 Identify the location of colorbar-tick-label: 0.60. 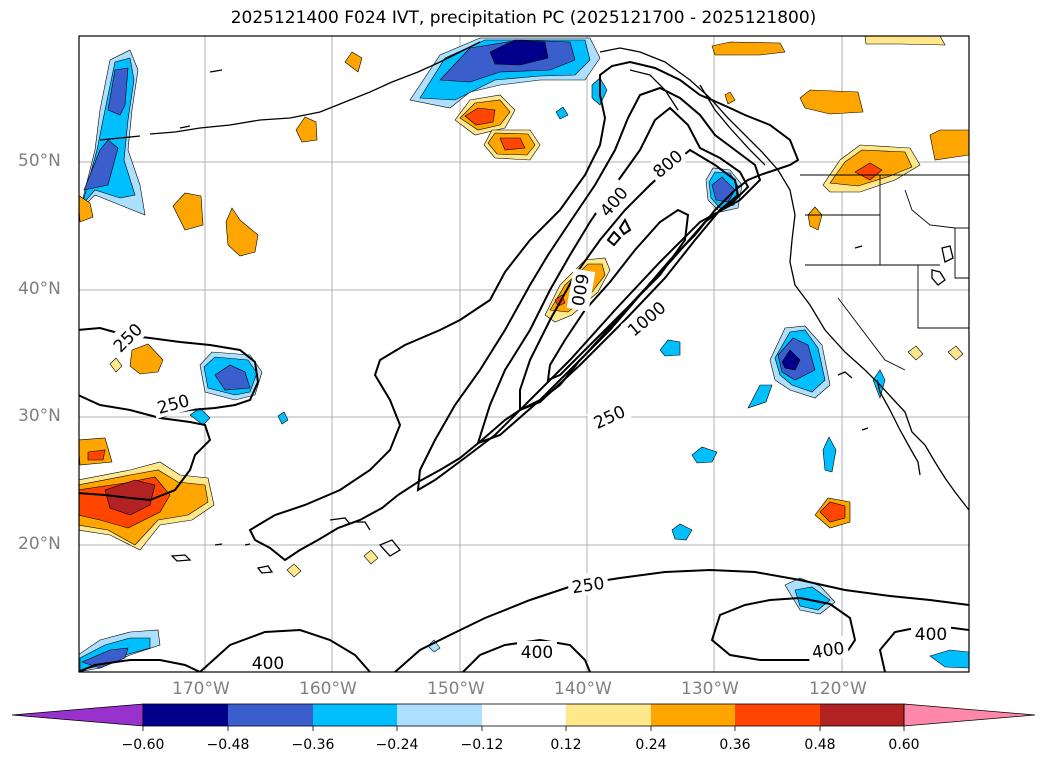
(904, 745).